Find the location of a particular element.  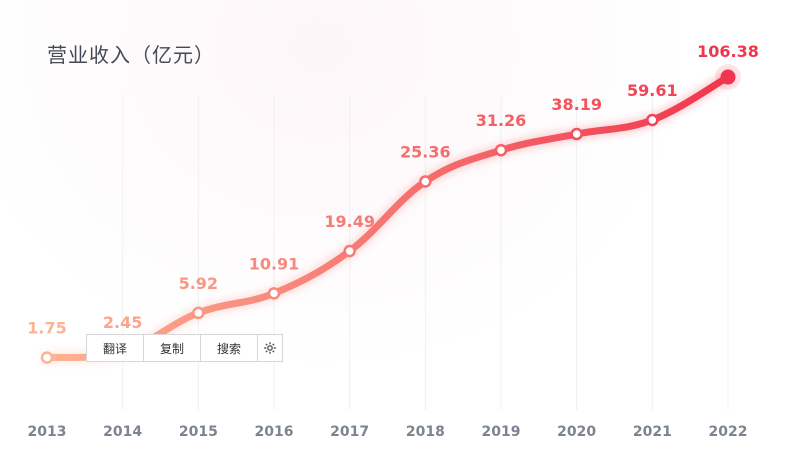

search-button: 搜索 is located at coordinates (229, 348).